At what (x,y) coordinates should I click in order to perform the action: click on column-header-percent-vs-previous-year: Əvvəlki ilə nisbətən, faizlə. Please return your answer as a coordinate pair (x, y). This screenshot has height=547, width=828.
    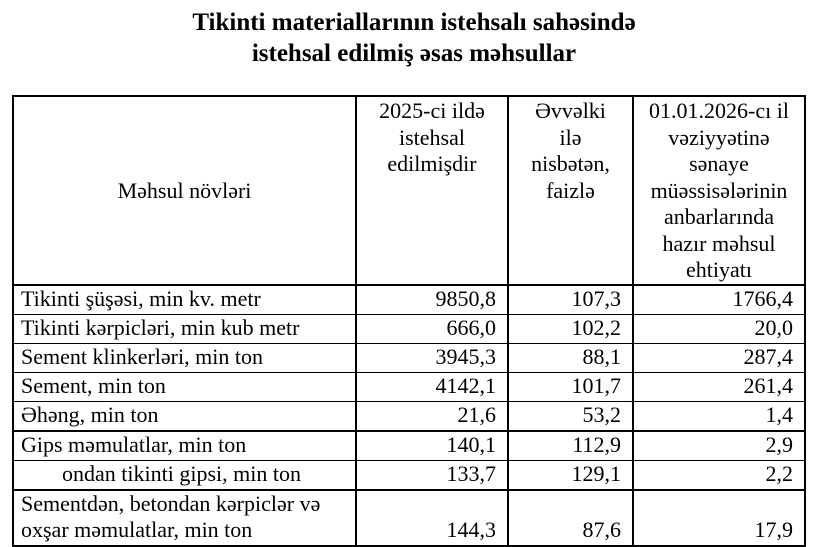
    Looking at the image, I should click on (570, 190).